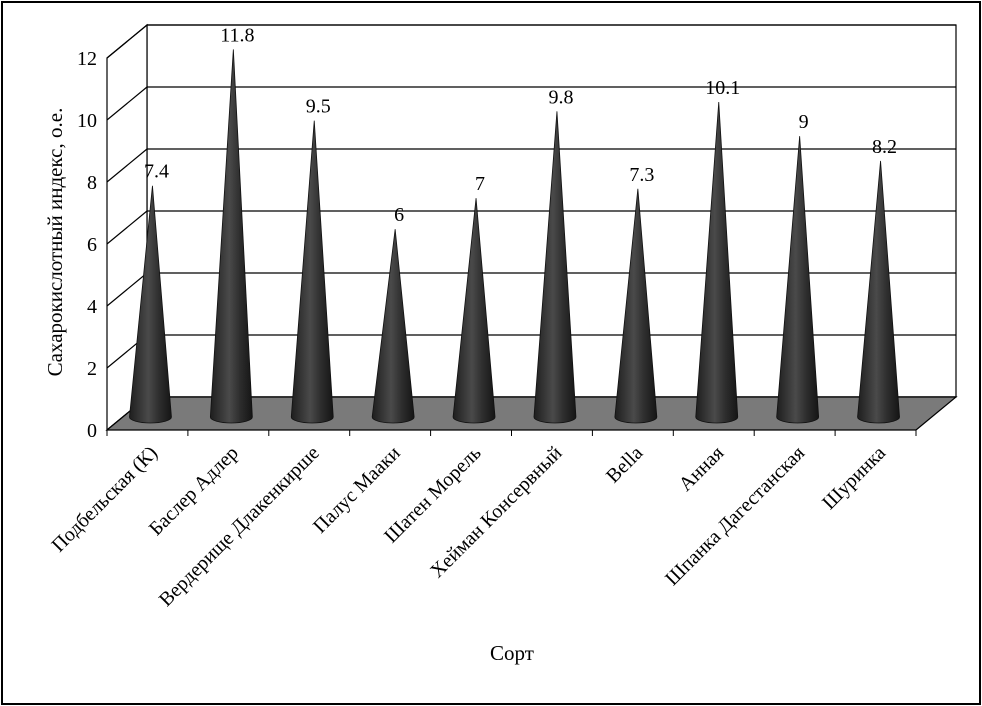  I want to click on value-label: 7.4, so click(156, 172).